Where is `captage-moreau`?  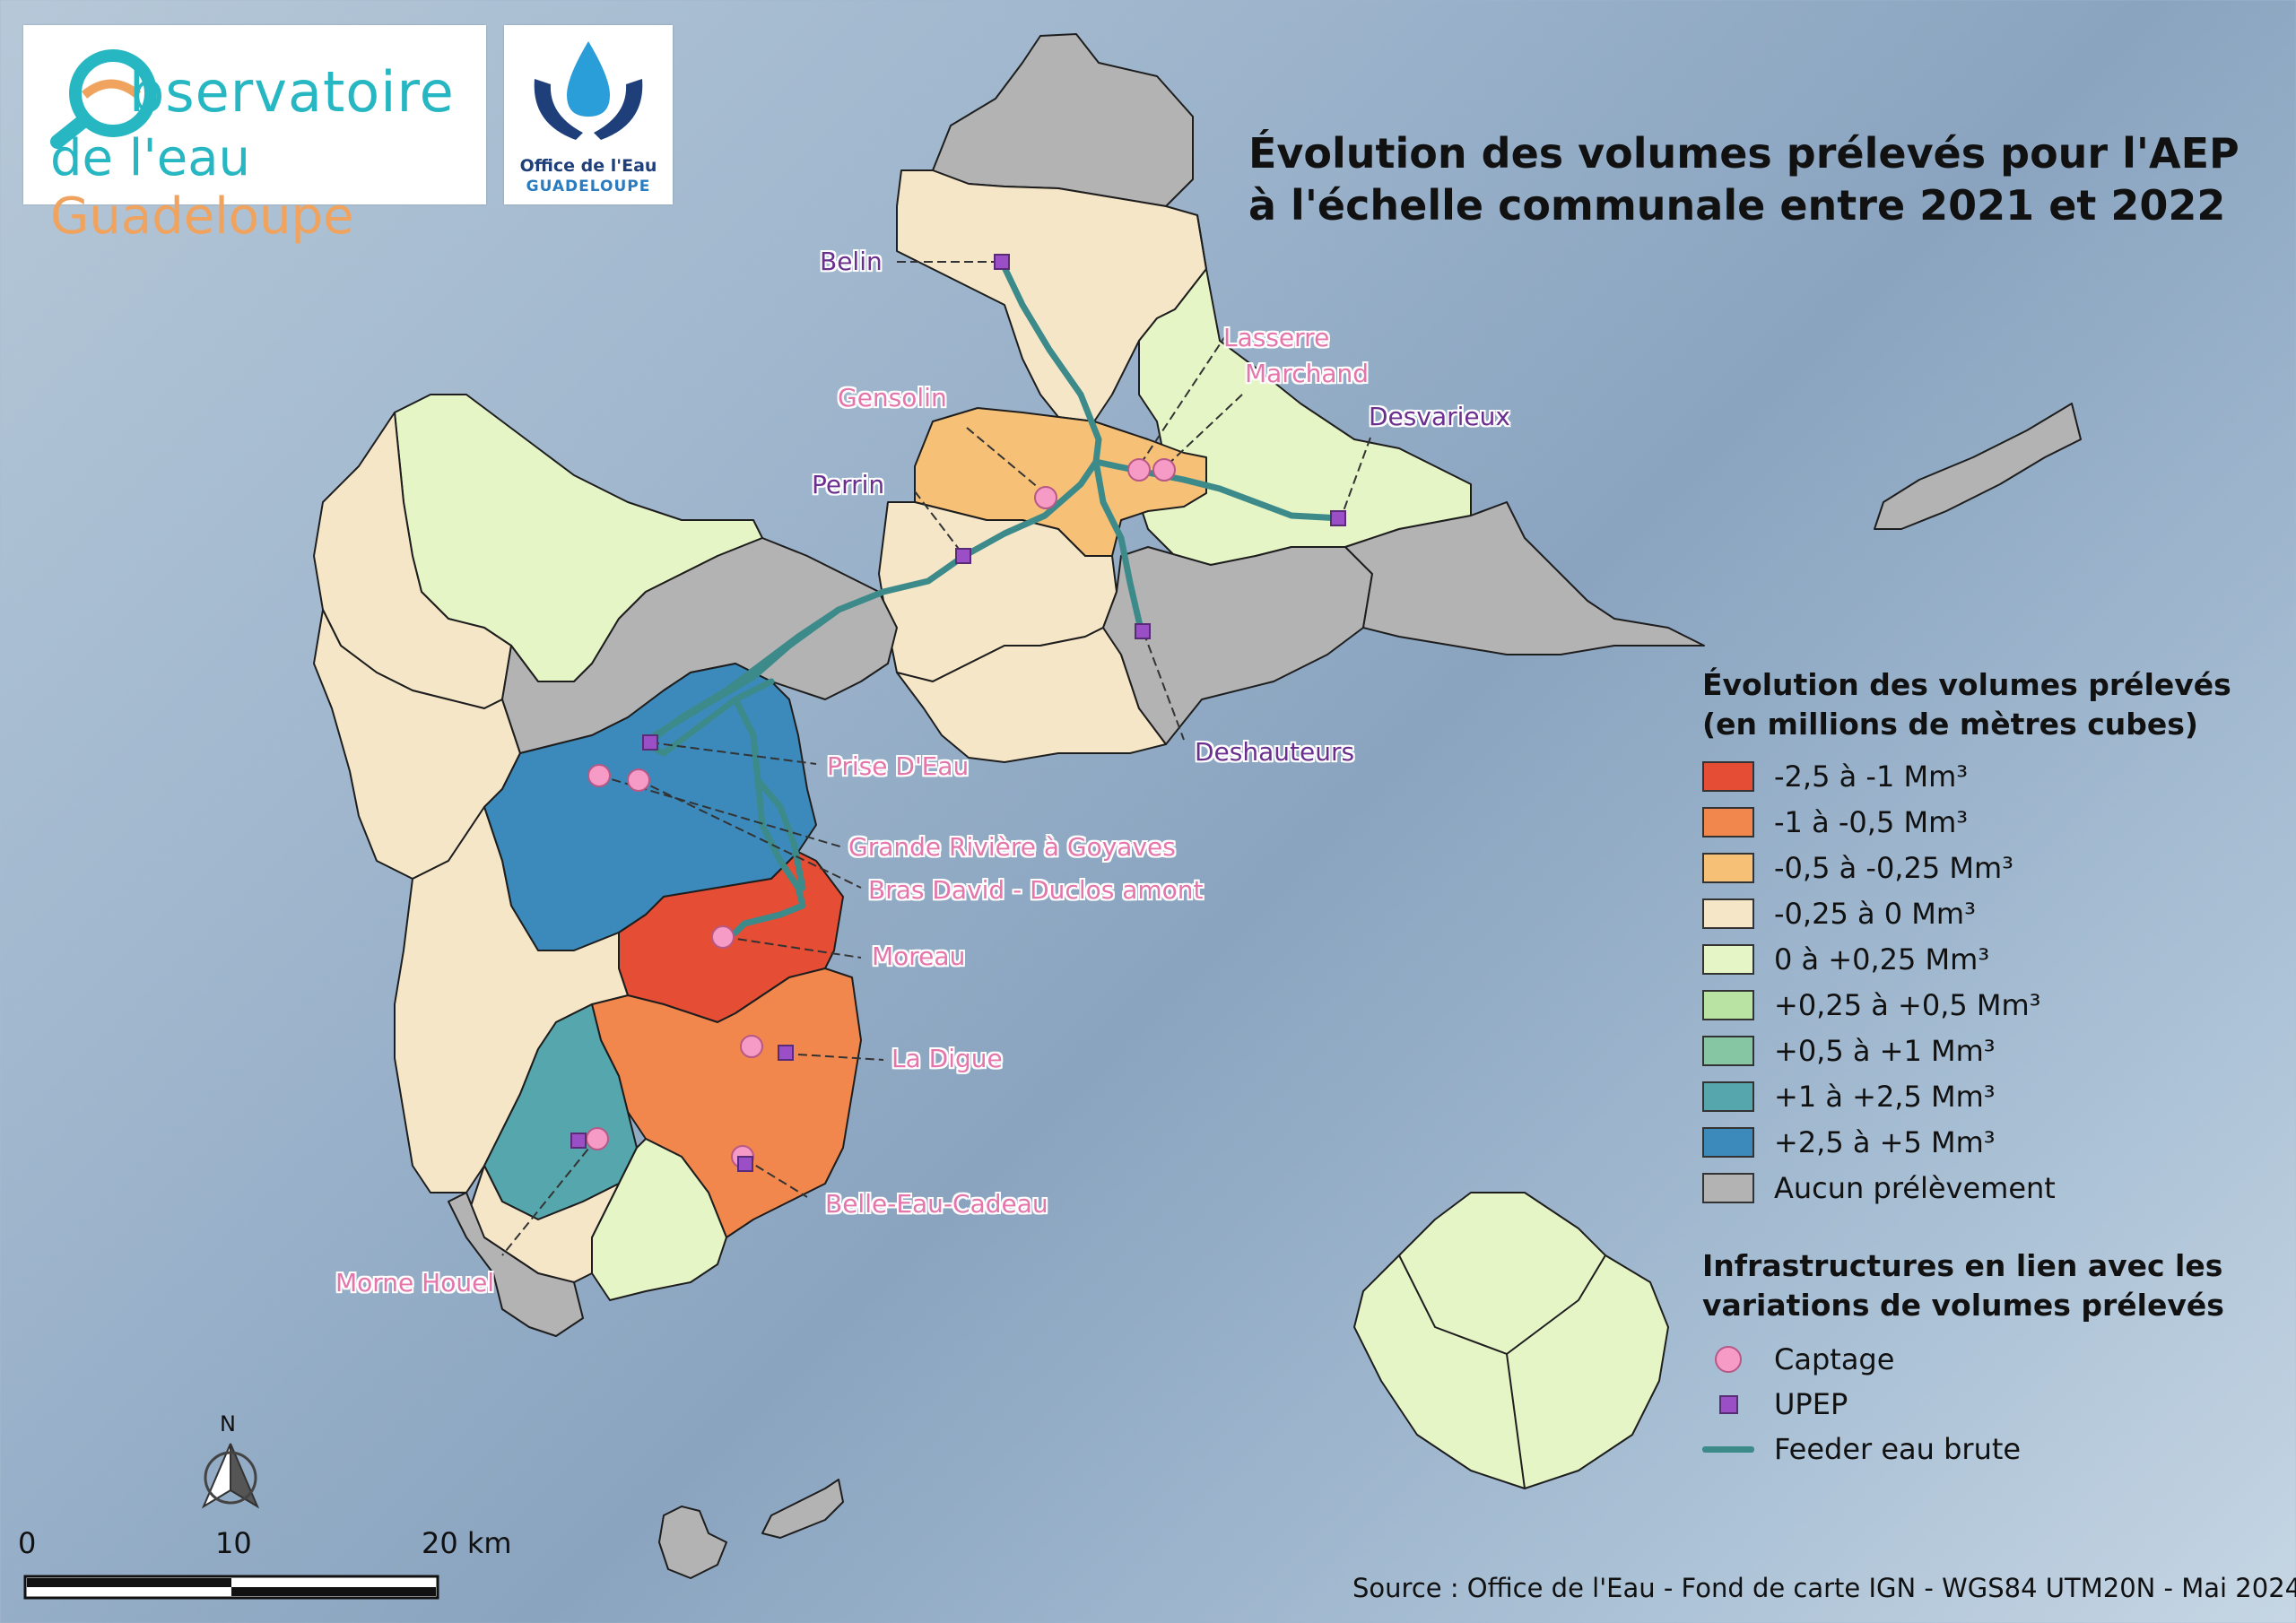
captage-moreau is located at coordinates (723, 937).